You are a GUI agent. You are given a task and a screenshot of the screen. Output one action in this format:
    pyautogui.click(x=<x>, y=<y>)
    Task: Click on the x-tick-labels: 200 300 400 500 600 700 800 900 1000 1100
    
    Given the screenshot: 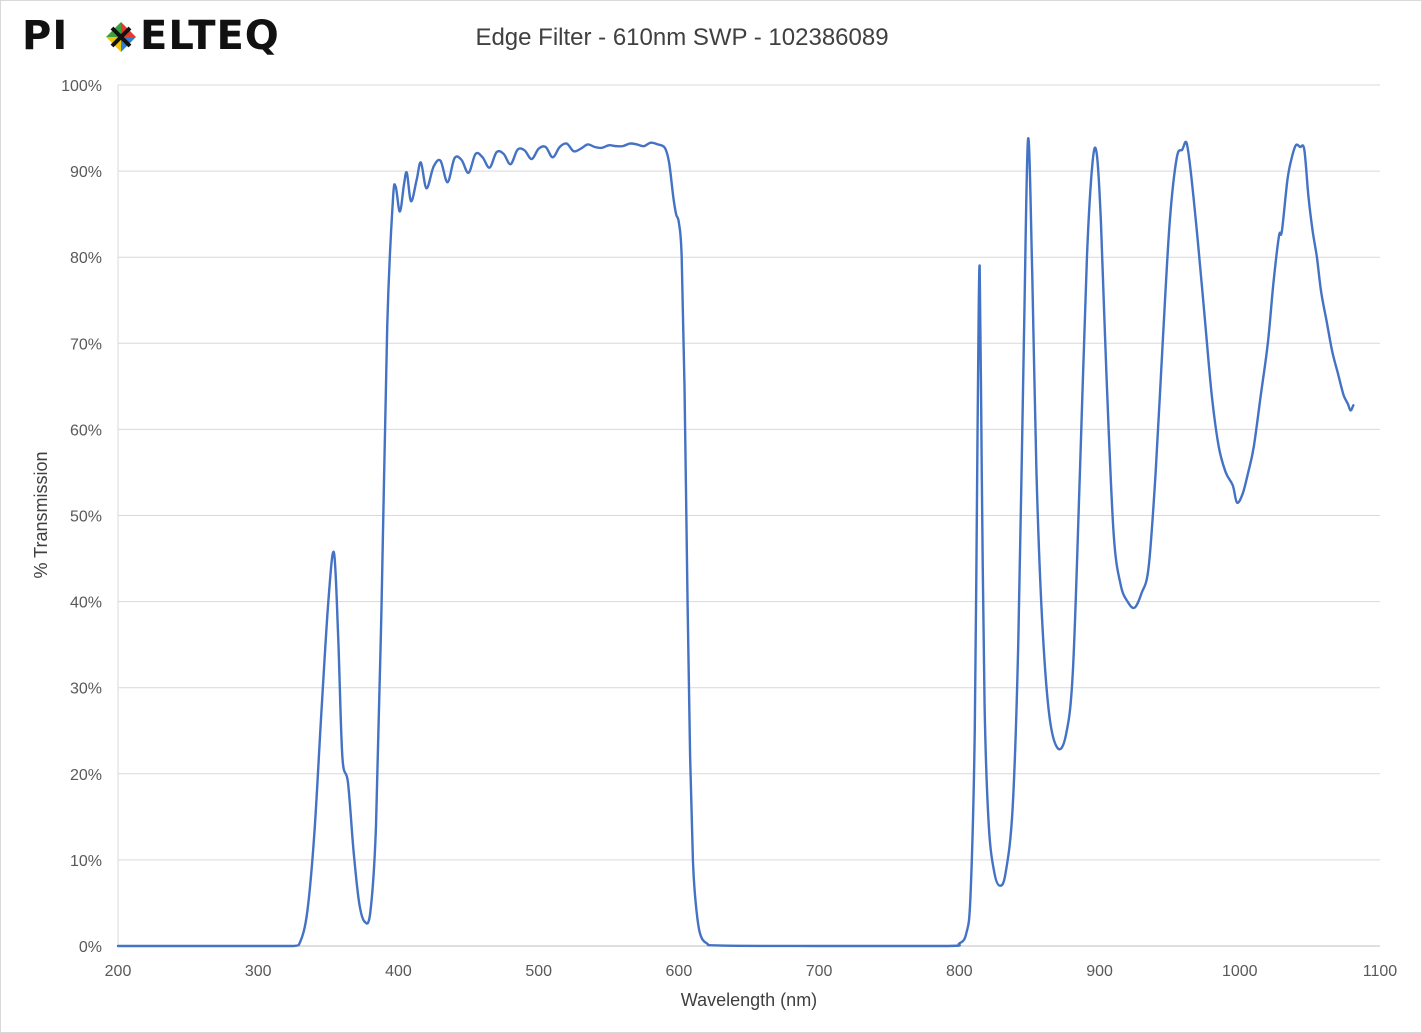 What is the action you would take?
    pyautogui.click(x=751, y=971)
    